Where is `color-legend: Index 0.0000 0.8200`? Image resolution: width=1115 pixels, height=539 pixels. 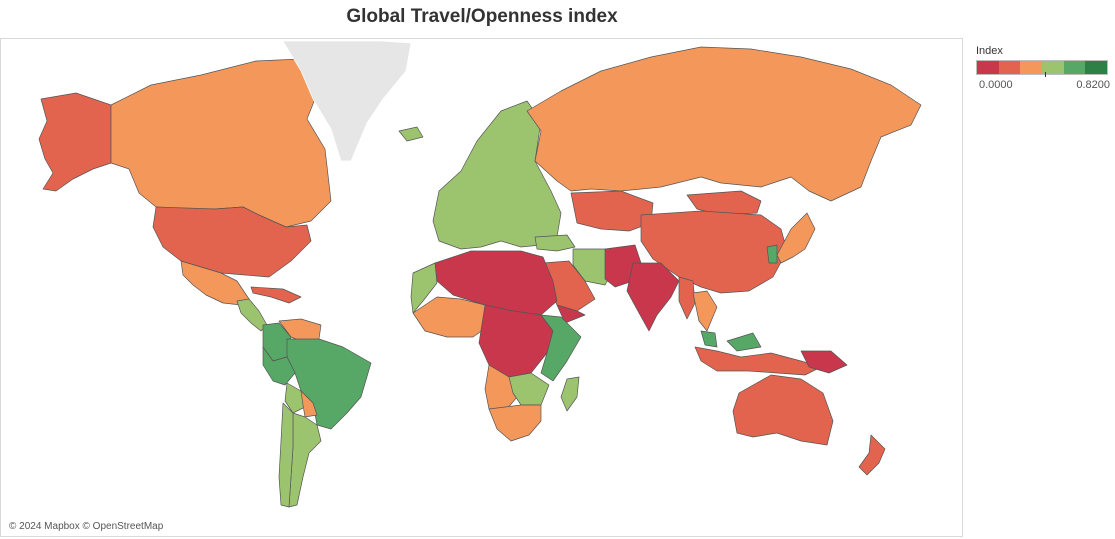
color-legend: Index 0.0000 0.8200 is located at coordinates (1044, 70).